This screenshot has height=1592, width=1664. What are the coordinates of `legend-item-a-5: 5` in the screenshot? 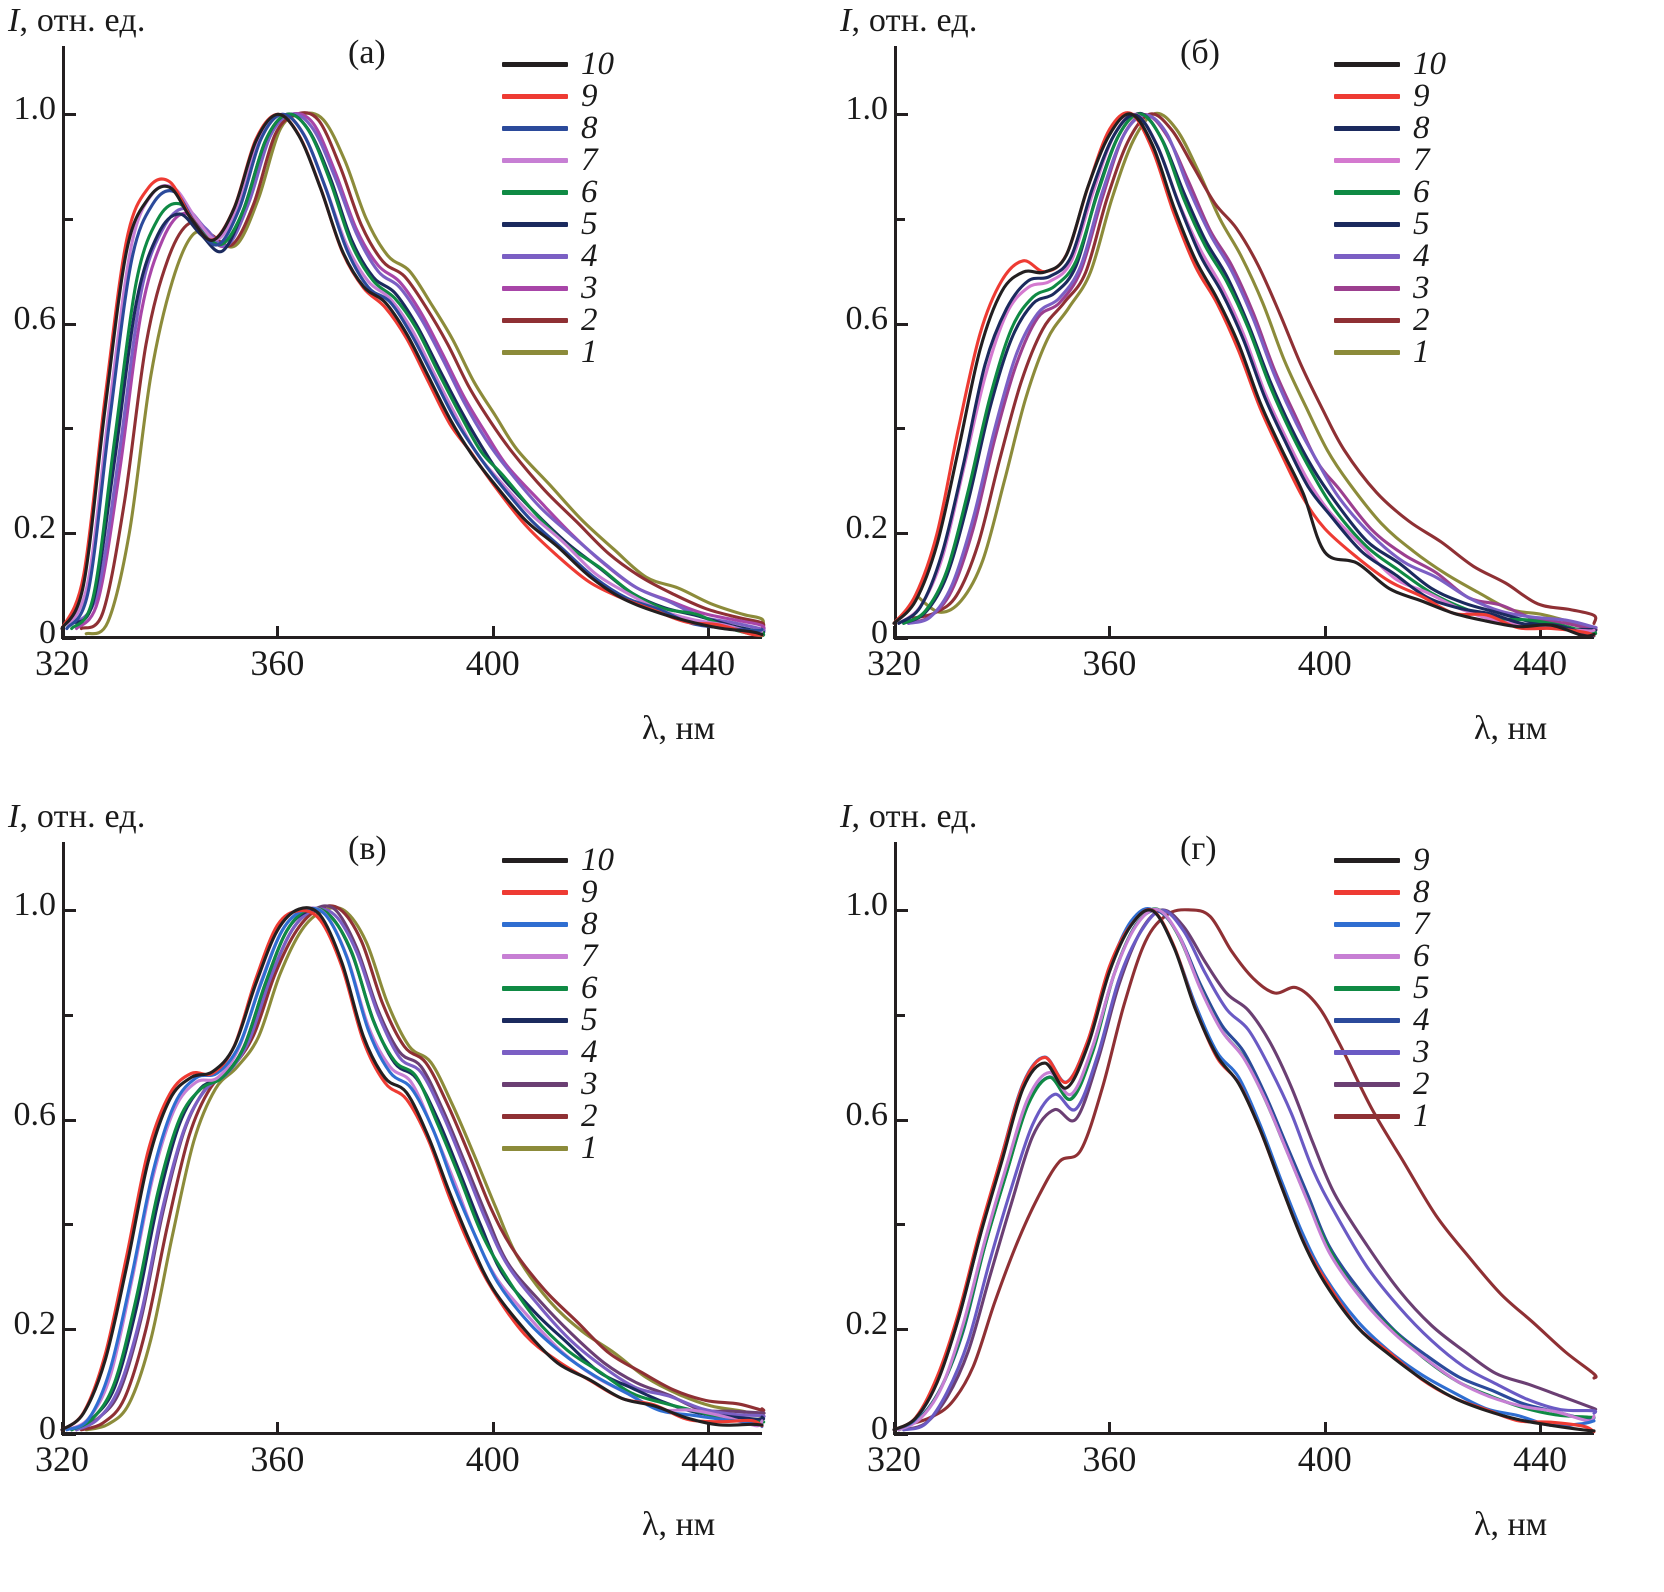 It's located at (558, 223).